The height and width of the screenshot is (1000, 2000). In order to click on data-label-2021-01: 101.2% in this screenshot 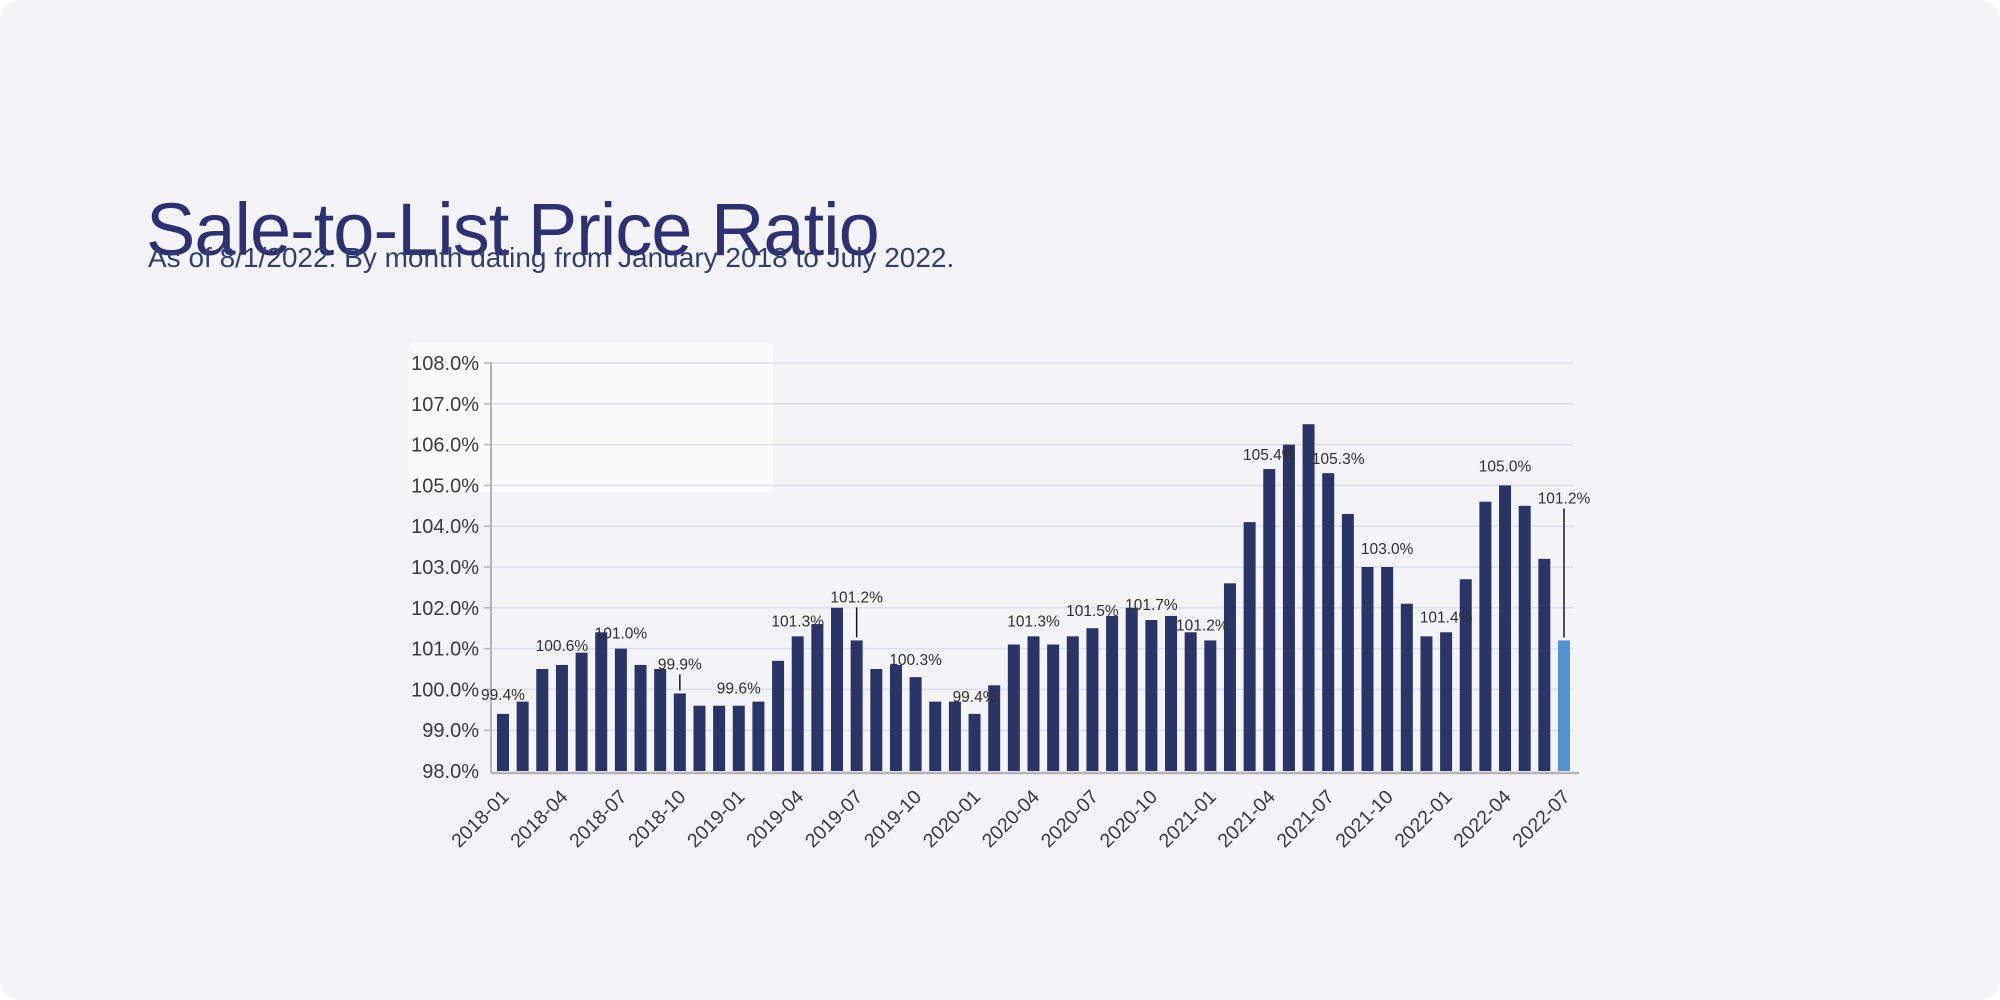, I will do `click(1202, 625)`.